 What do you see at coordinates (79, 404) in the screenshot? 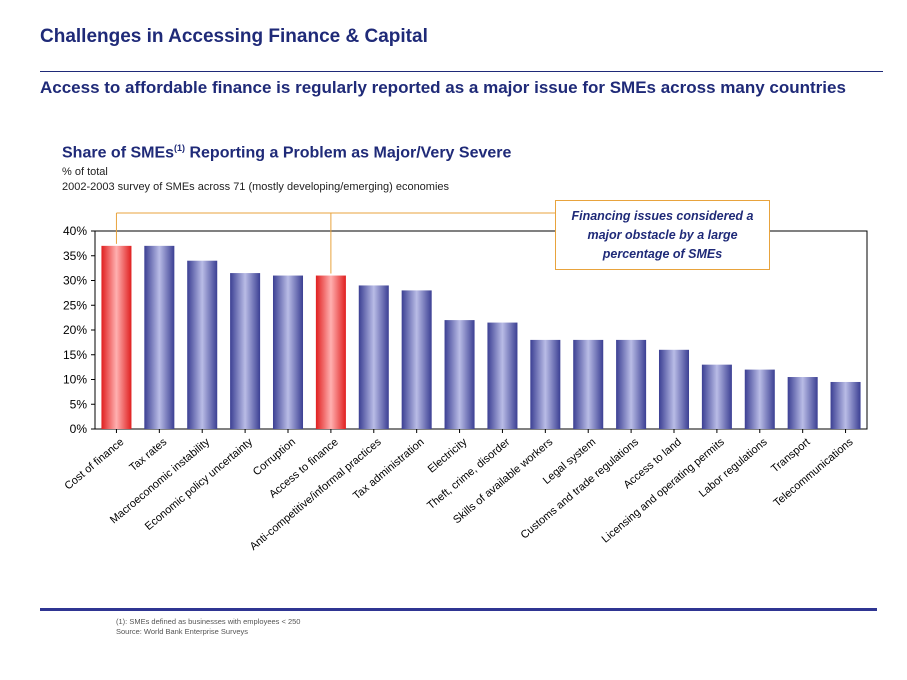
I see `y-tick-label: 5%` at bounding box center [79, 404].